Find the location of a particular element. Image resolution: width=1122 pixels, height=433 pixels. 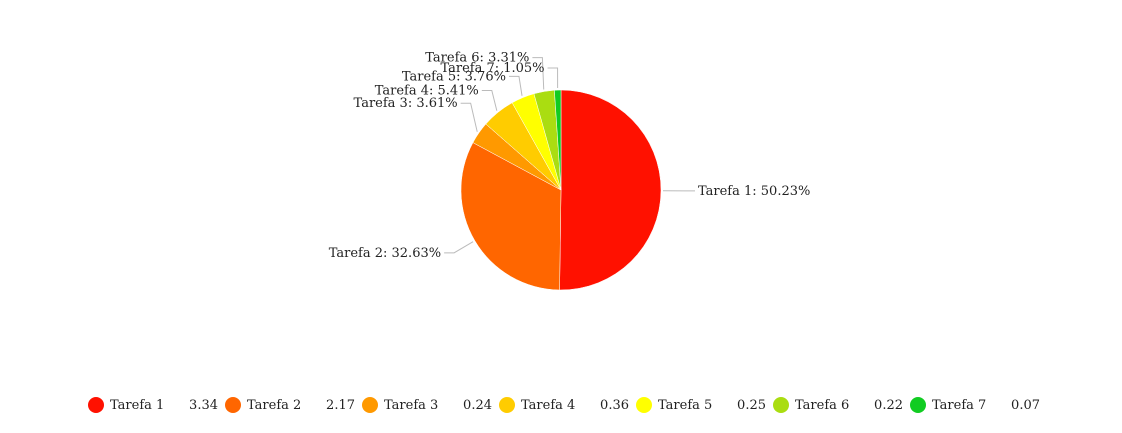

legend-name: Tarefa 4 is located at coordinates (548, 405).